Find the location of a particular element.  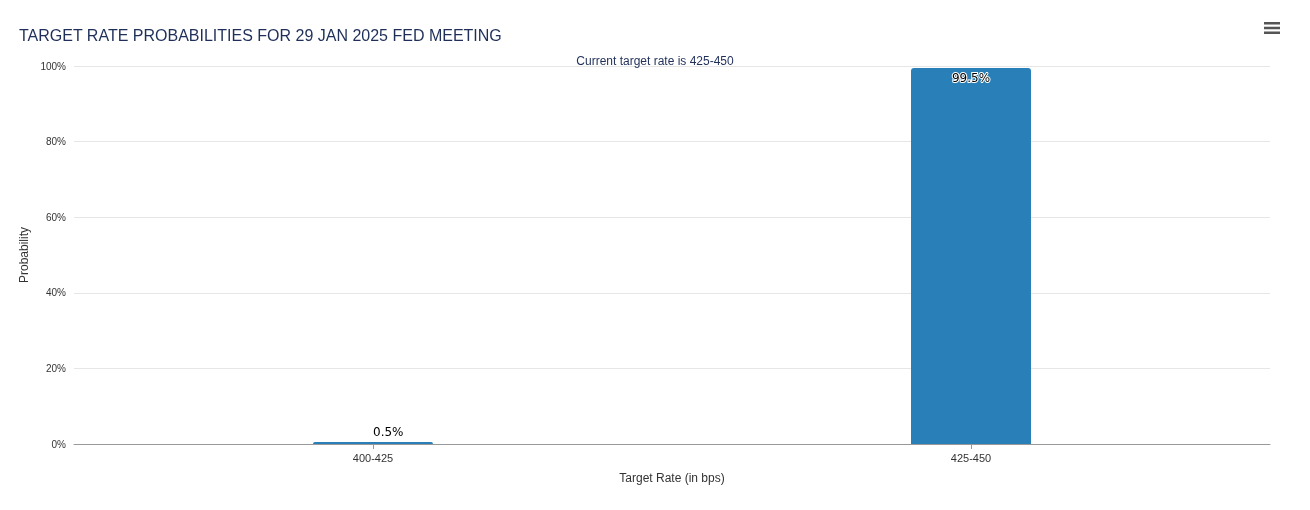

y-tick-label: 60% is located at coordinates (56, 217).